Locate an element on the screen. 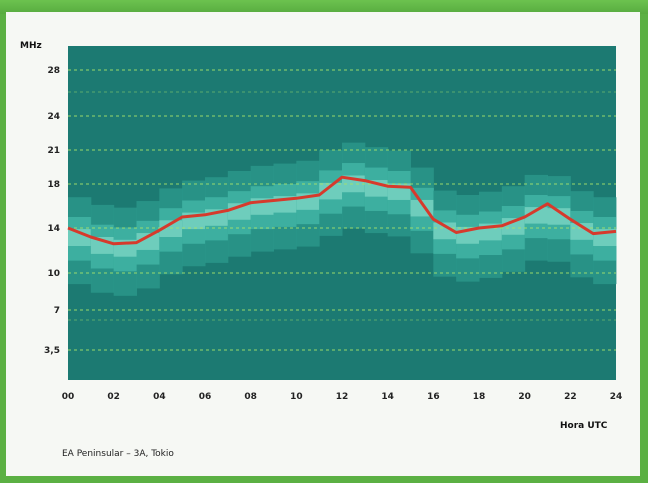  y-tick-label: 21 is located at coordinates (53, 151).